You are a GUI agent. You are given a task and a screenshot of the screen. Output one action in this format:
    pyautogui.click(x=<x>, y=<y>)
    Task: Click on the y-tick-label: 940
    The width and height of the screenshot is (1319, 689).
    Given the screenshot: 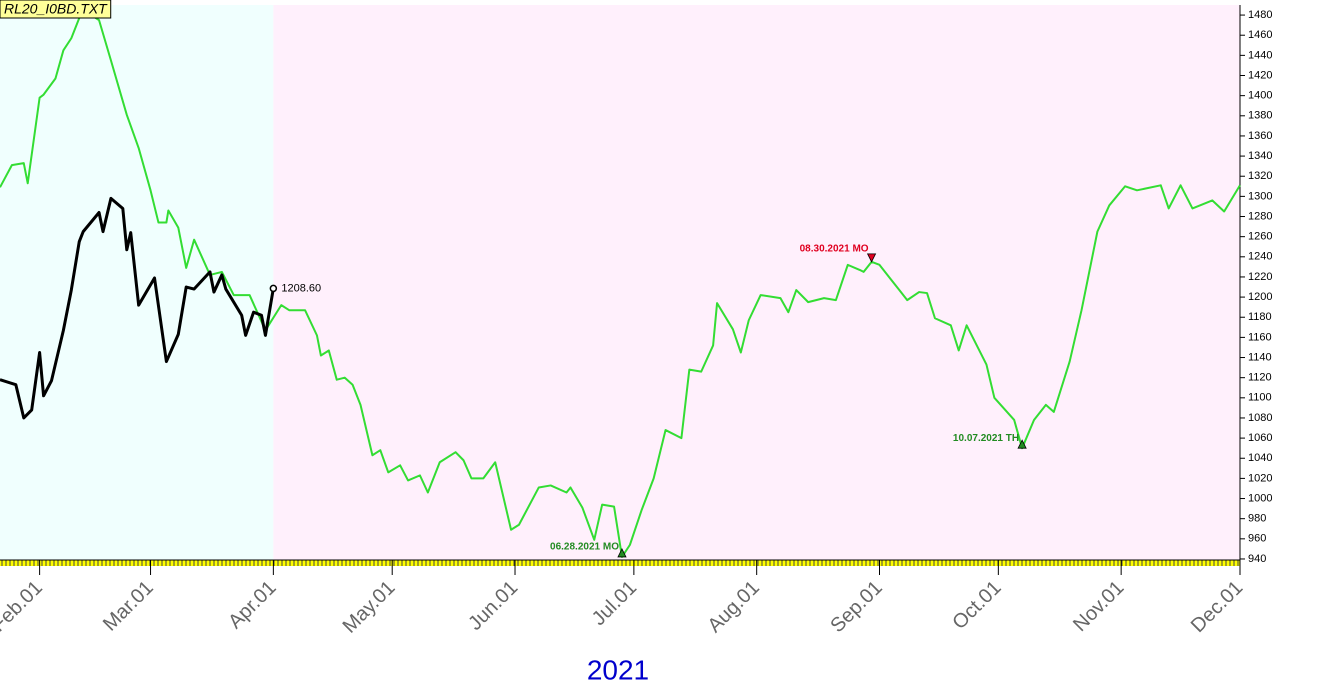 What is the action you would take?
    pyautogui.click(x=1257, y=559)
    